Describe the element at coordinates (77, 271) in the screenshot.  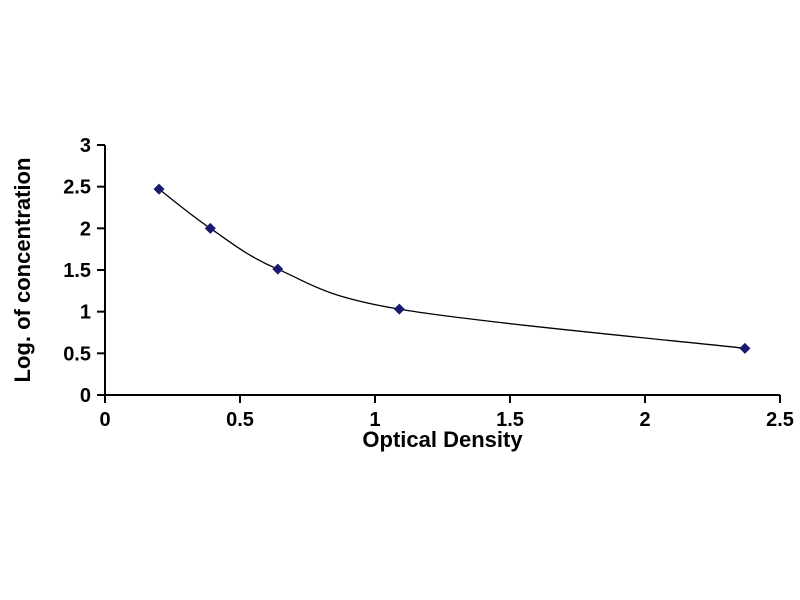
I see `y-tick-label: 1.5` at that location.